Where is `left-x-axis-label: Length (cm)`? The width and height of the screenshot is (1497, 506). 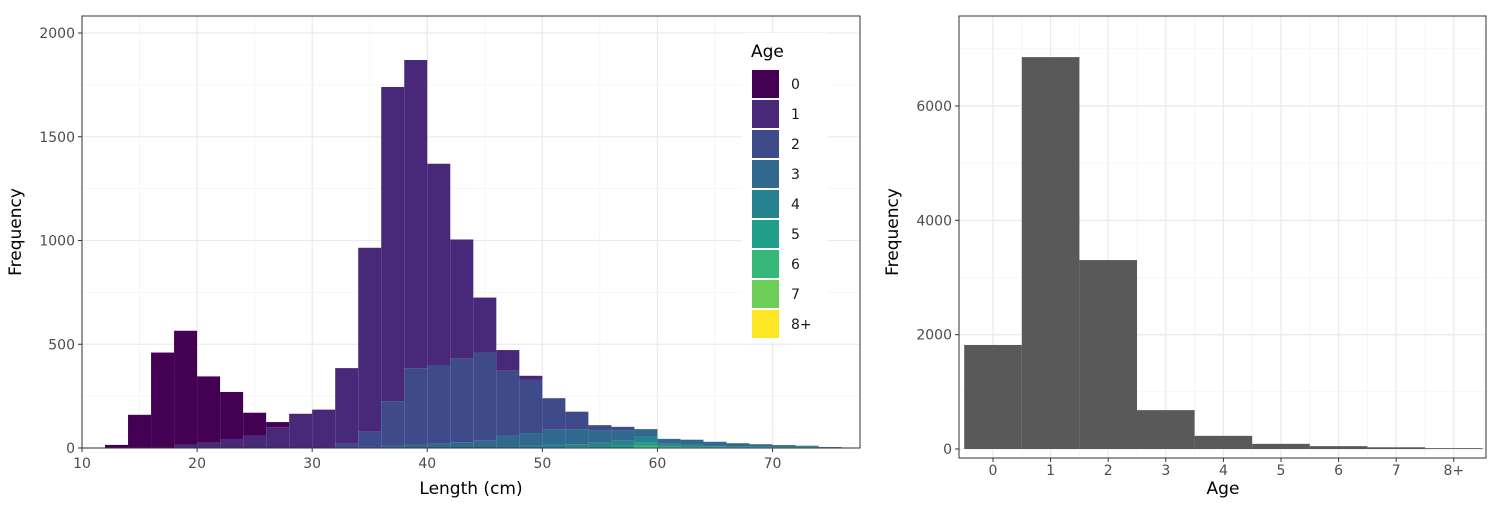
left-x-axis-label: Length (cm) is located at coordinates (470, 489).